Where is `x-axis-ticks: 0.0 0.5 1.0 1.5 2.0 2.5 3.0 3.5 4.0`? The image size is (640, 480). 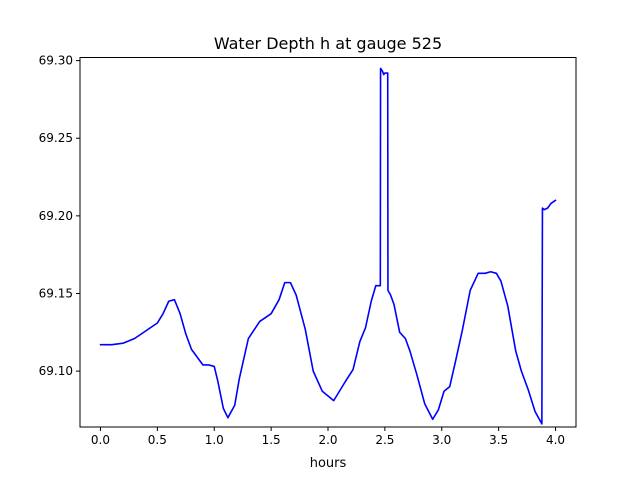
x-axis-ticks: 0.0 0.5 1.0 1.5 2.0 2.5 3.0 3.5 4.0 is located at coordinates (328, 437).